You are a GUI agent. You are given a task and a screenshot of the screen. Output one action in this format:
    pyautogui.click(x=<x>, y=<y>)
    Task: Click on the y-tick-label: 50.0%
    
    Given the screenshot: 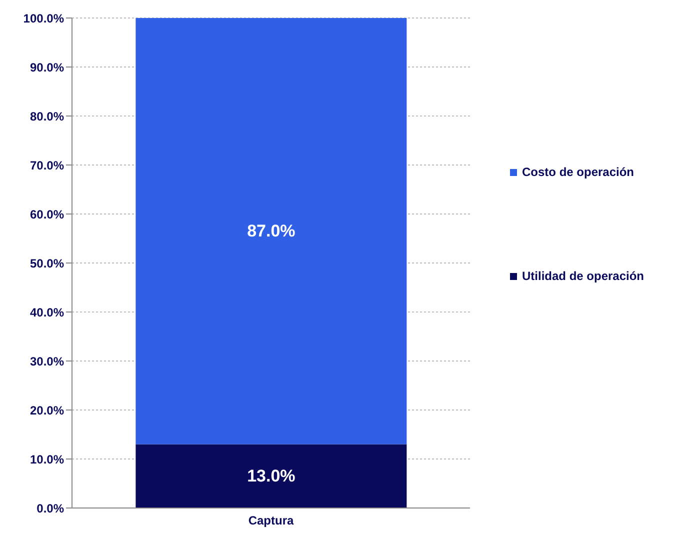 What is the action you would take?
    pyautogui.click(x=47, y=263)
    